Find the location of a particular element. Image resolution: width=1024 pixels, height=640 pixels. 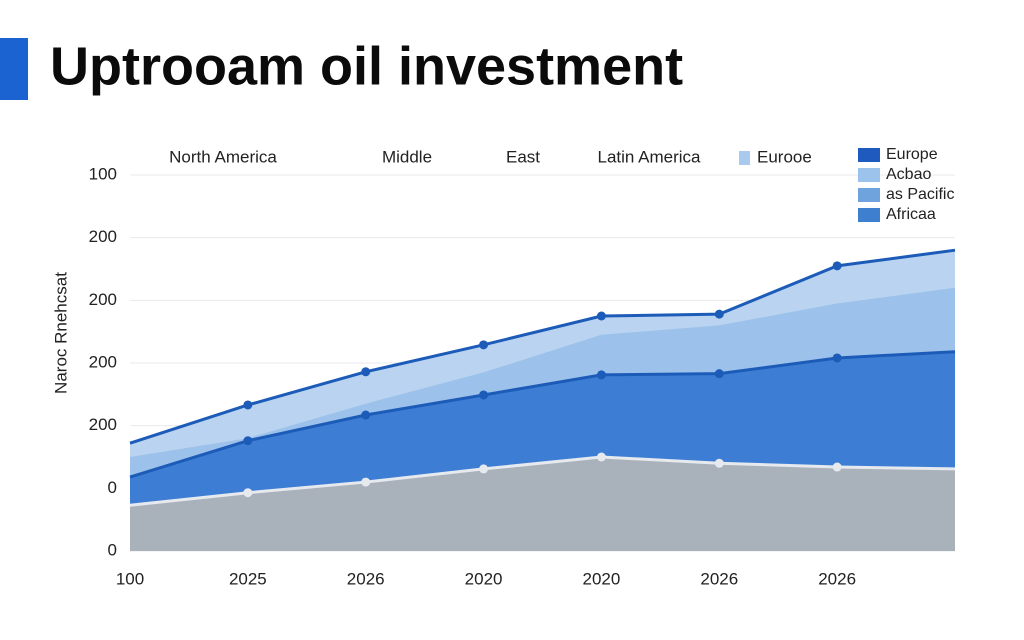

x-tick-label: 2025 is located at coordinates (248, 578).